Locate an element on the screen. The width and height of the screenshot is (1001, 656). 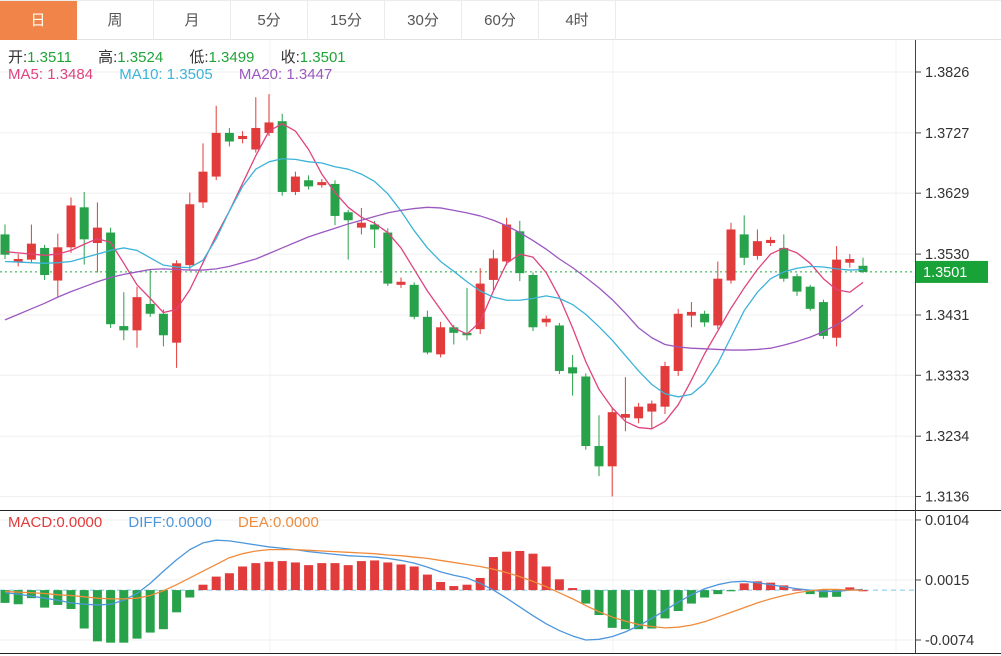
ma20-value: 1.3447 is located at coordinates (309, 74).